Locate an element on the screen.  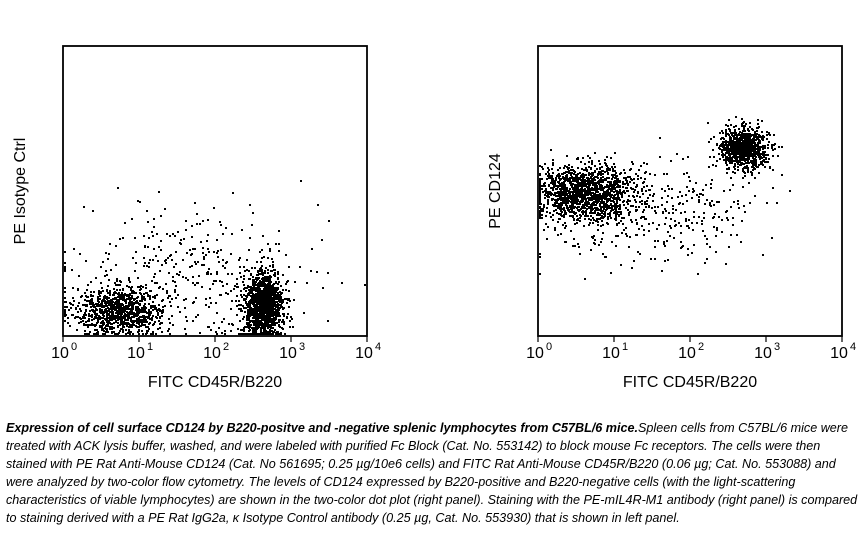
left-x-tick-label: 10 is located at coordinates (288, 353).